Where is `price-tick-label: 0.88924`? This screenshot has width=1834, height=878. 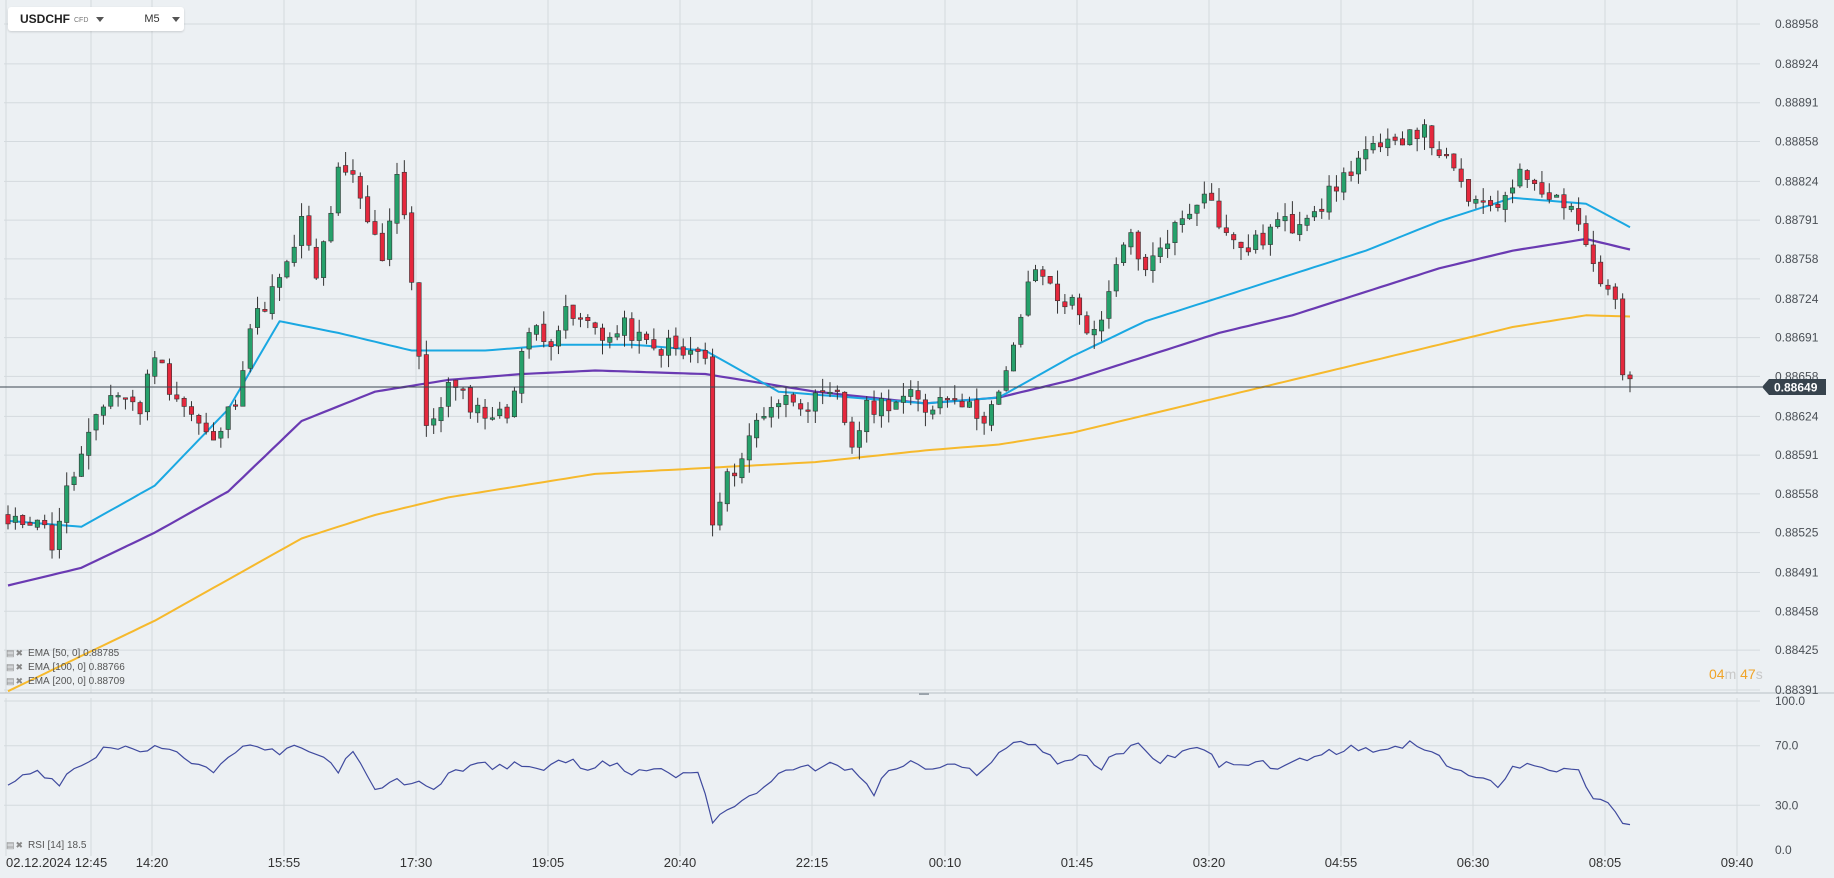
price-tick-label: 0.88924 is located at coordinates (1797, 64).